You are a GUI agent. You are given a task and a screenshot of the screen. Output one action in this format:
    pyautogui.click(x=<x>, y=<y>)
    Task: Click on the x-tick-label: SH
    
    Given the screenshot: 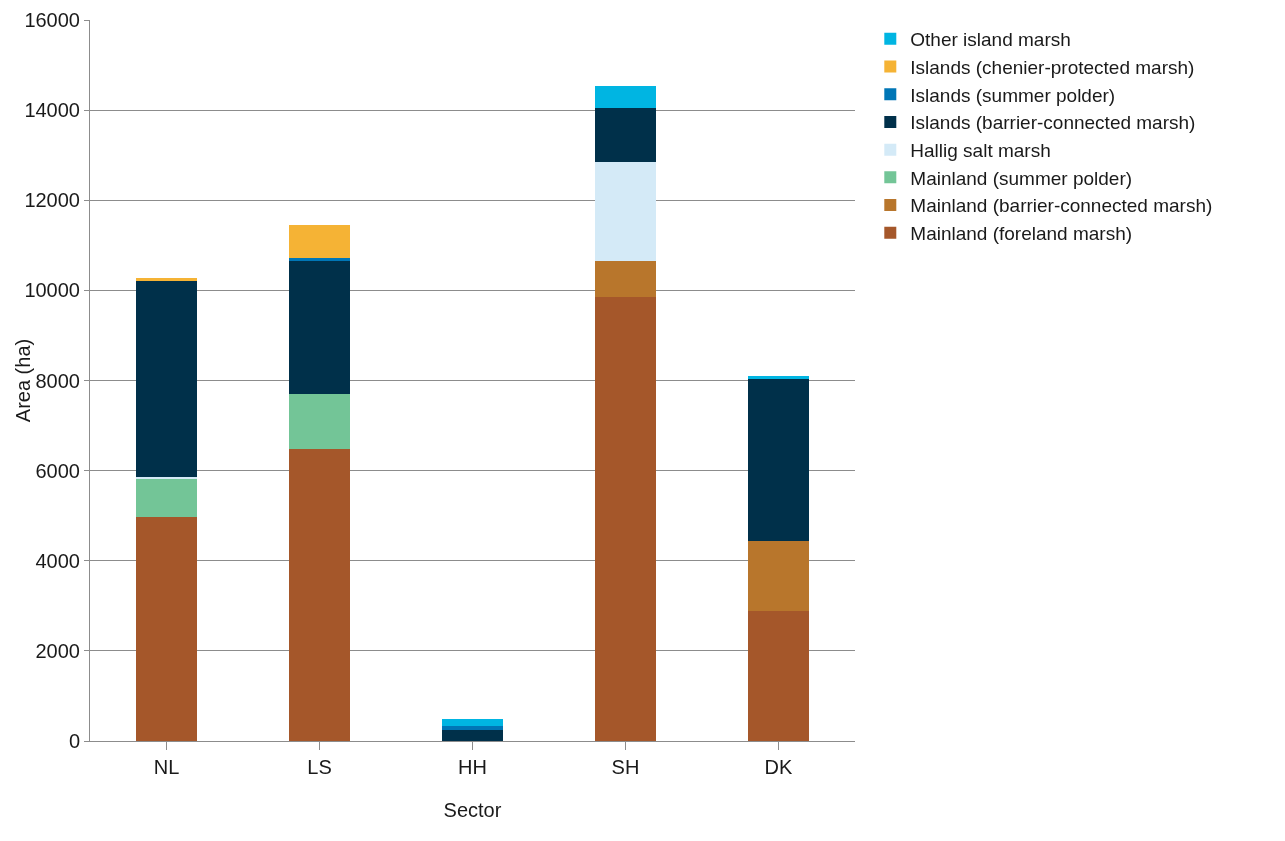 What is the action you would take?
    pyautogui.click(x=625, y=767)
    